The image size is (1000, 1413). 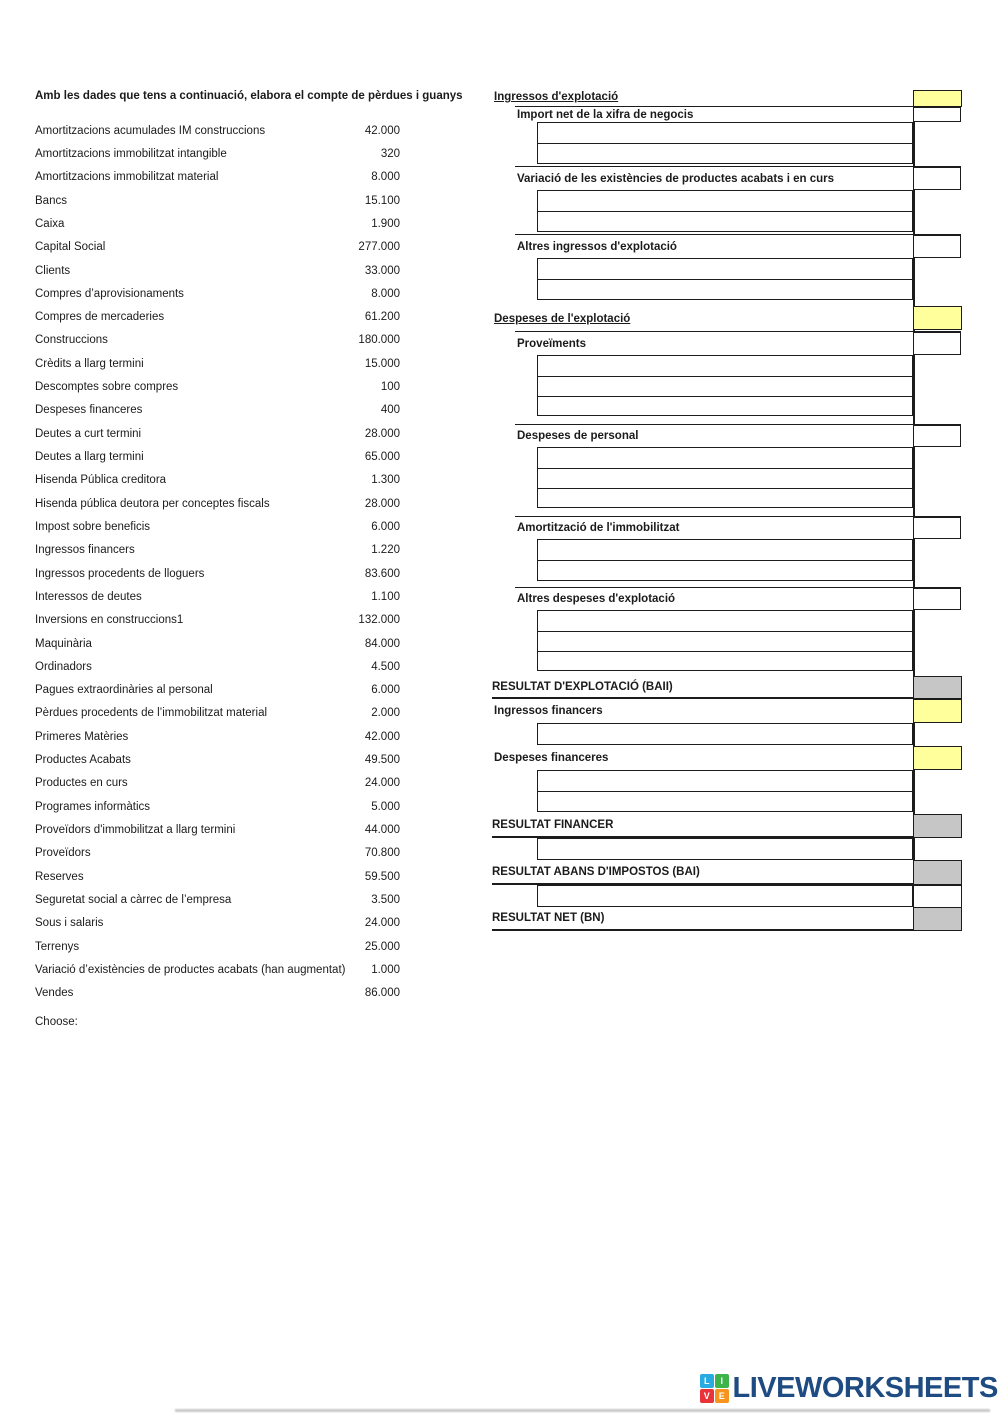 What do you see at coordinates (93, 806) in the screenshot?
I see `ledger-item-label: Programes informàtics` at bounding box center [93, 806].